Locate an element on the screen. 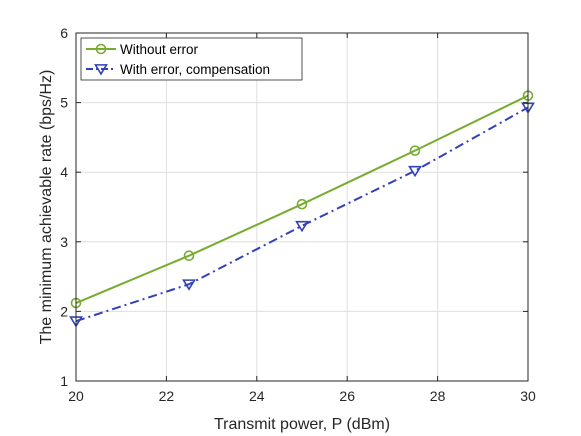  legend-entry: With error, compensation is located at coordinates (178, 69).